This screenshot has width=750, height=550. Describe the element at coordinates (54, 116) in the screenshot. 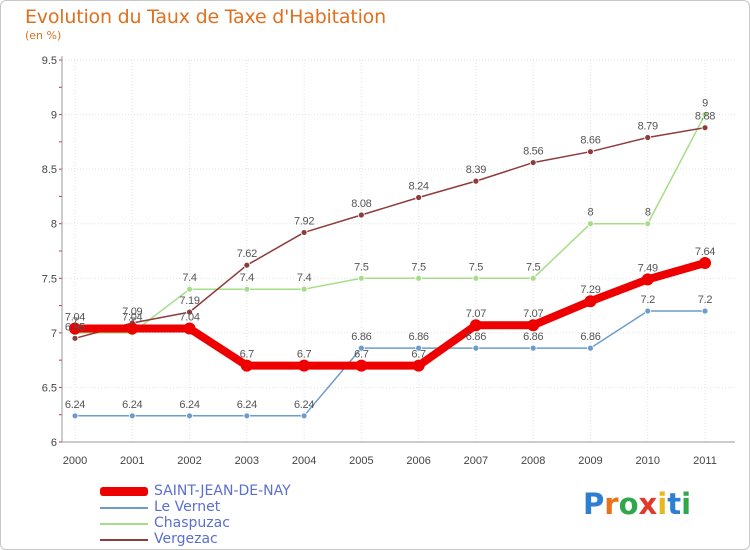

I see `y-tick-label: 9` at that location.